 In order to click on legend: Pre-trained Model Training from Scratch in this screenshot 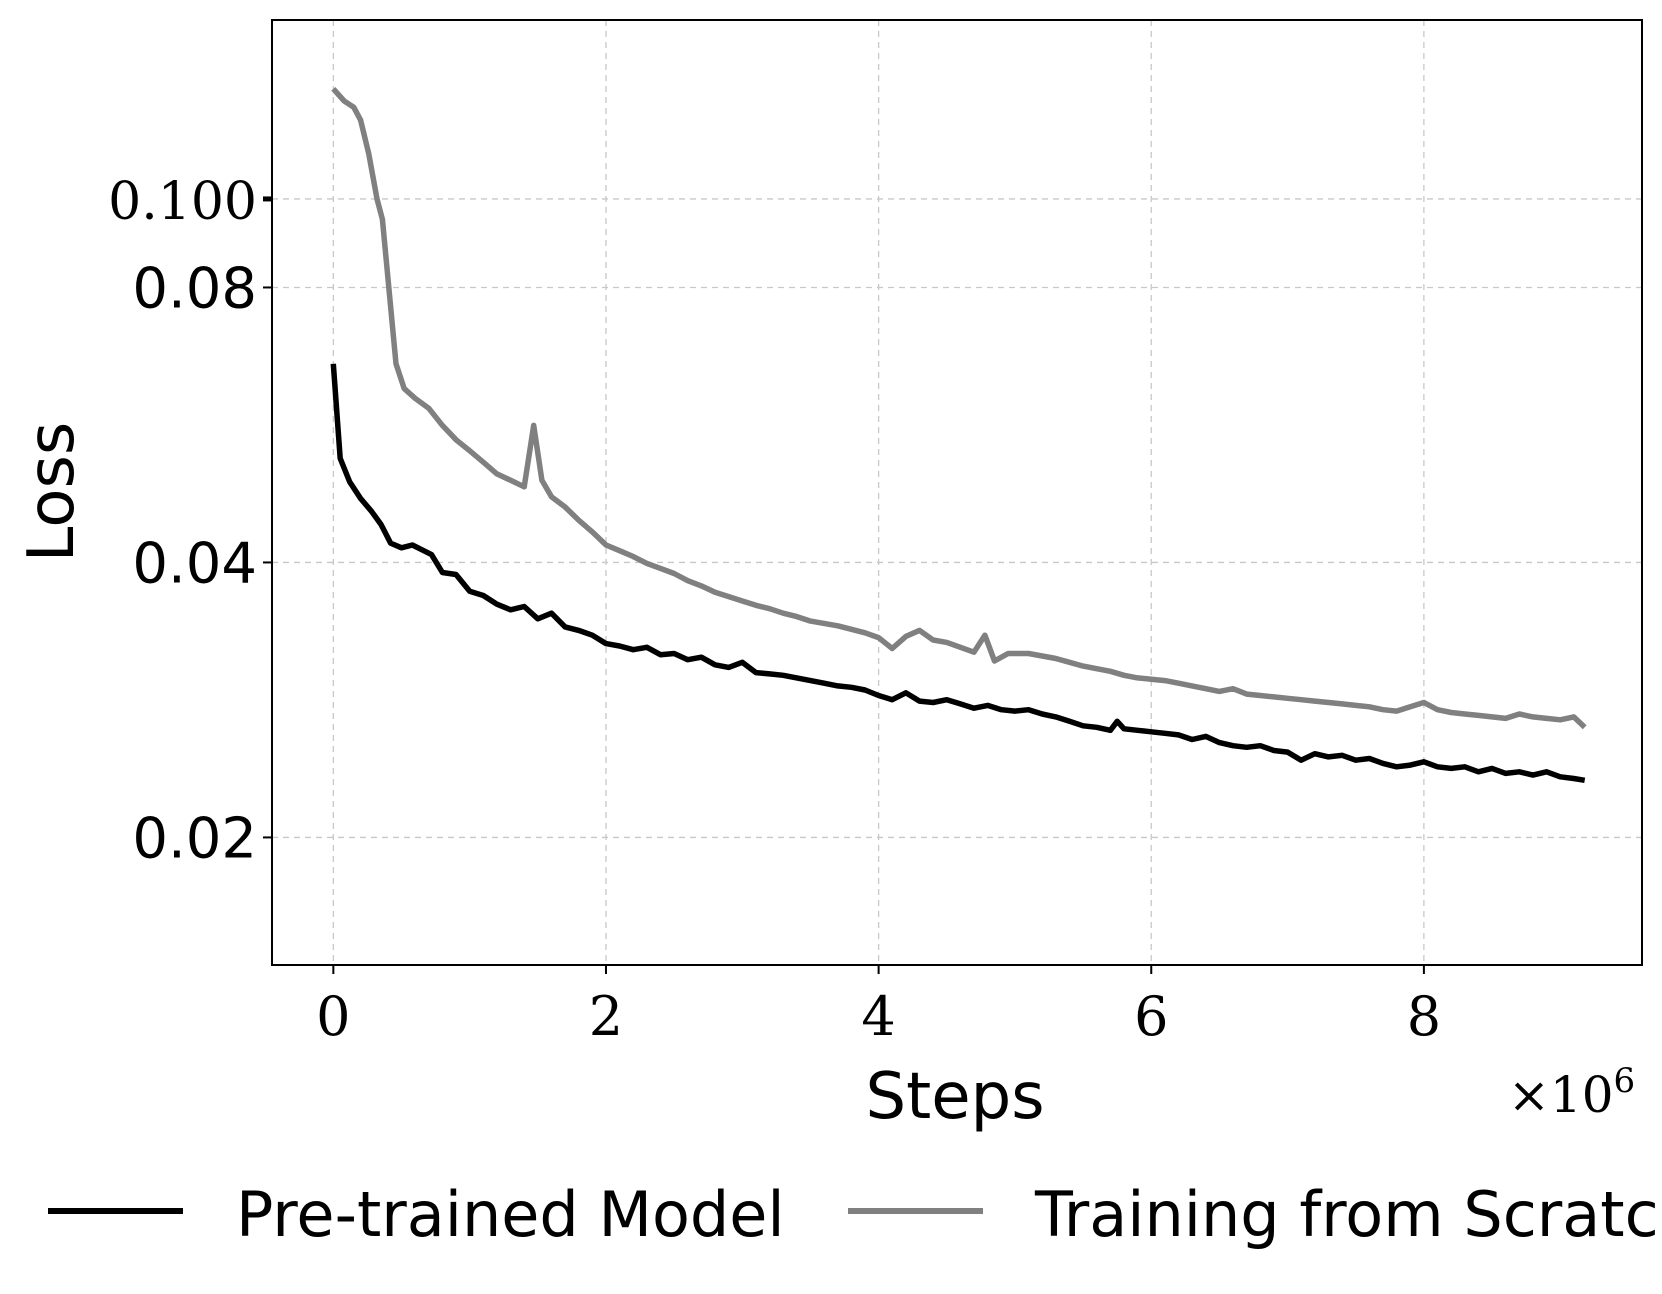, I will do `click(855, 1214)`.